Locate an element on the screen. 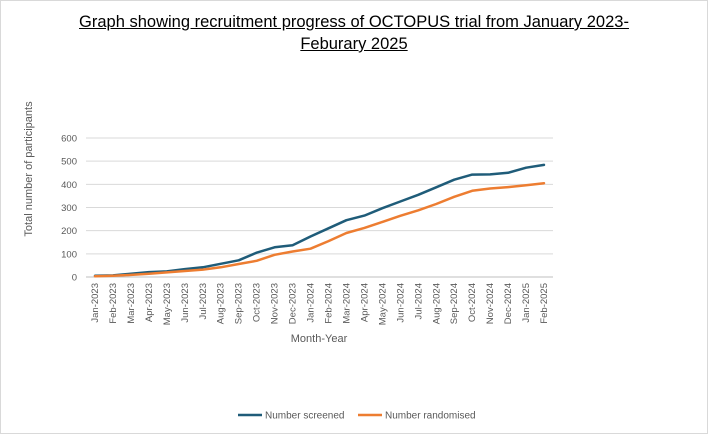  x-tick-label: Jan-2023 is located at coordinates (95, 303).